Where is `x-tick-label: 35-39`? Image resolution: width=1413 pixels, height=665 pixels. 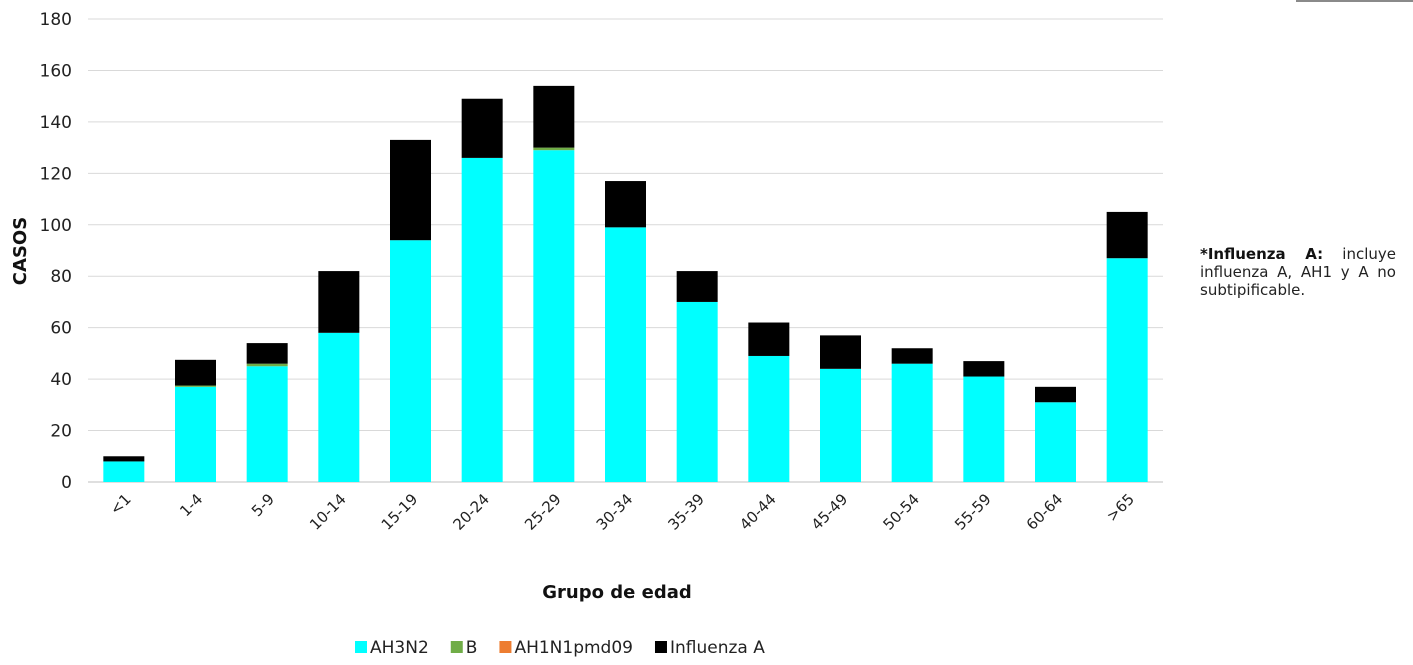
x-tick-label: 35-39 is located at coordinates (686, 512).